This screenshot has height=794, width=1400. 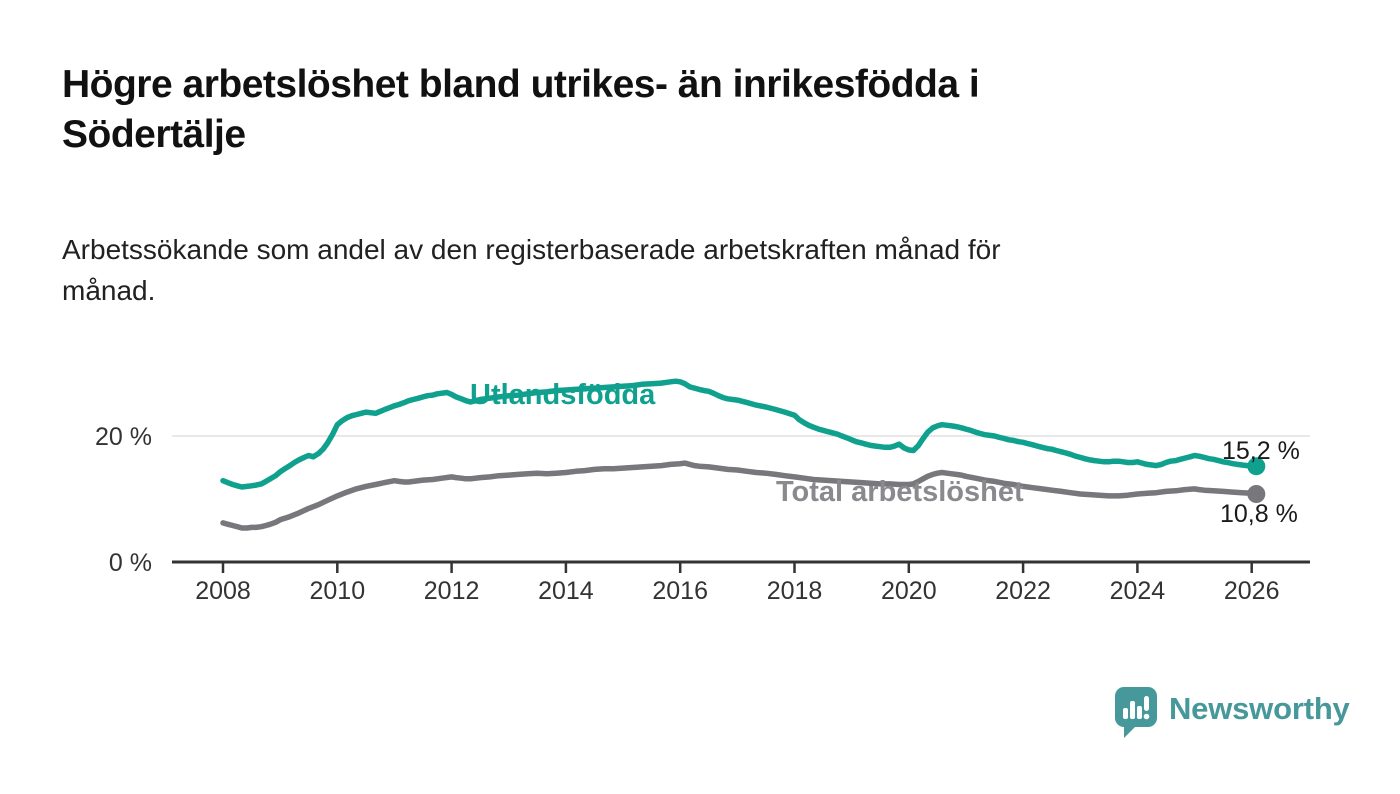 What do you see at coordinates (123, 437) in the screenshot?
I see `y-tick-label: 20 %` at bounding box center [123, 437].